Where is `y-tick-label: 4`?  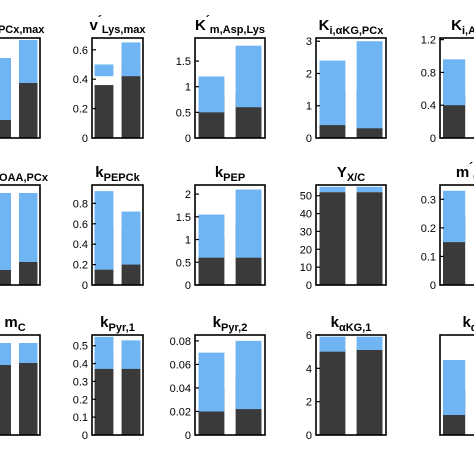
y-tick-label: 4 is located at coordinates (309, 369).